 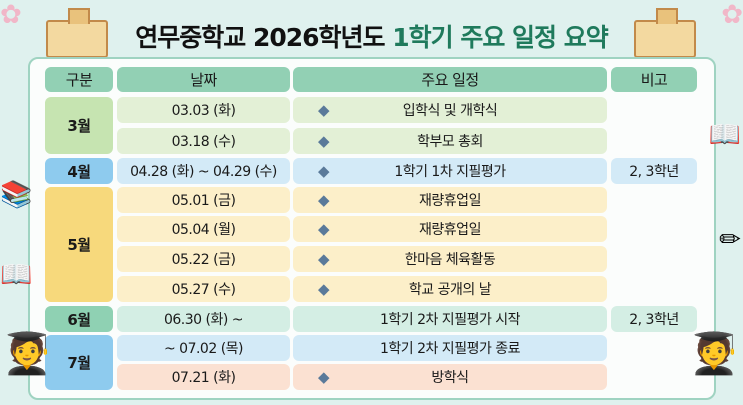 What do you see at coordinates (450, 259) in the screenshot?
I see `event-cell: 한마음 체육활동` at bounding box center [450, 259].